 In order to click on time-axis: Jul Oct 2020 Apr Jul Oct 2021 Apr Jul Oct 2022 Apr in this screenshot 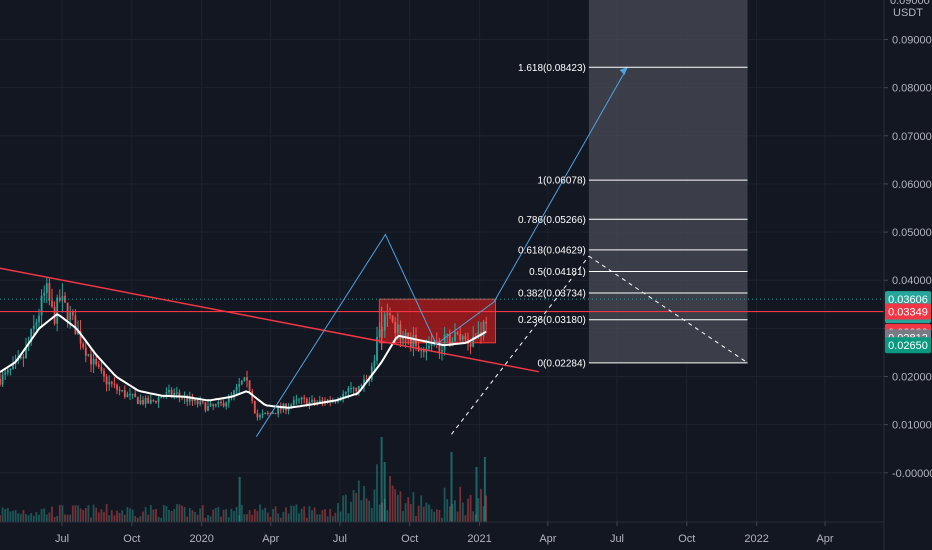, I will do `click(442, 533)`.